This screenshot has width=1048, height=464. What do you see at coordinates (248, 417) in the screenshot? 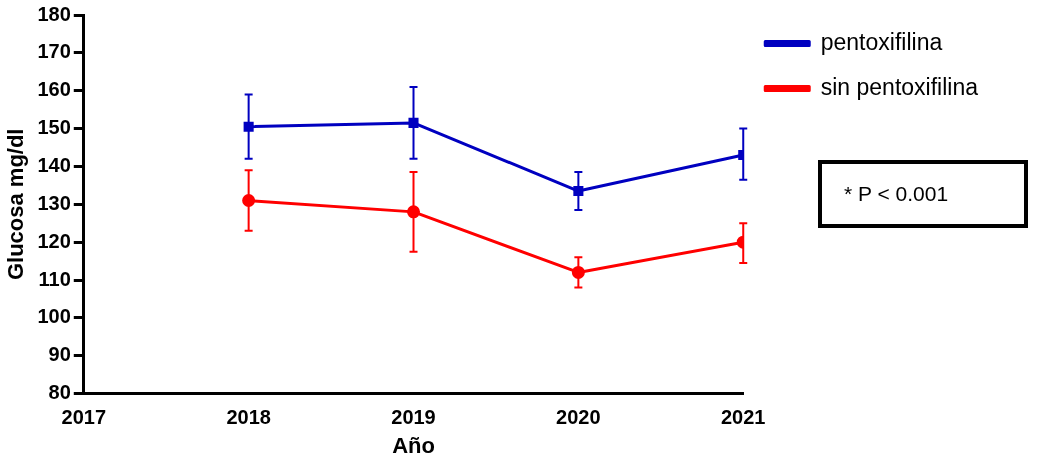
I see `x-tick-label: 2018` at bounding box center [248, 417].